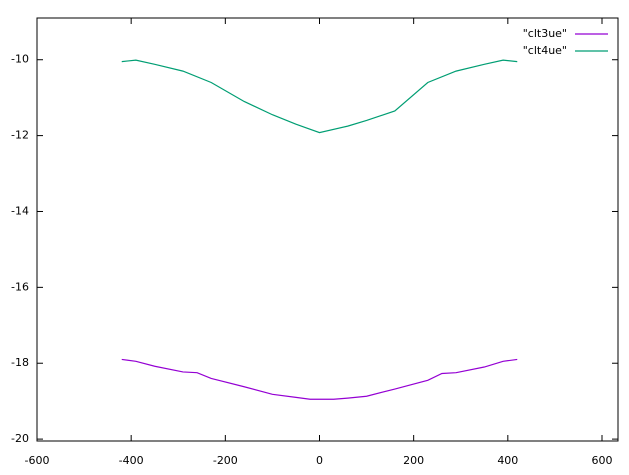 The height and width of the screenshot is (475, 629). Describe the element at coordinates (413, 460) in the screenshot. I see `x-tick-label: 200` at that location.